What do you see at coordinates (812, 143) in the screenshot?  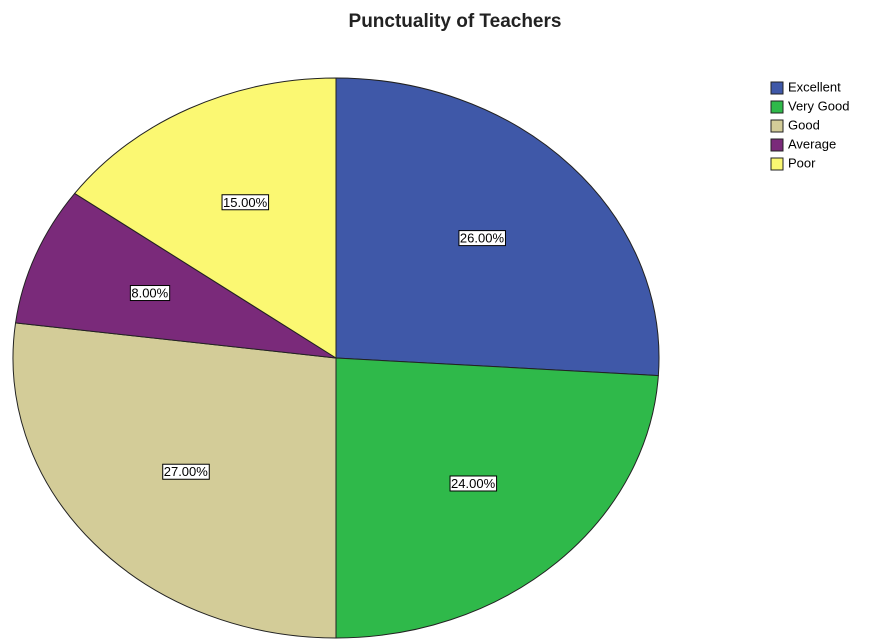 I see `legend-label: Average` at bounding box center [812, 143].